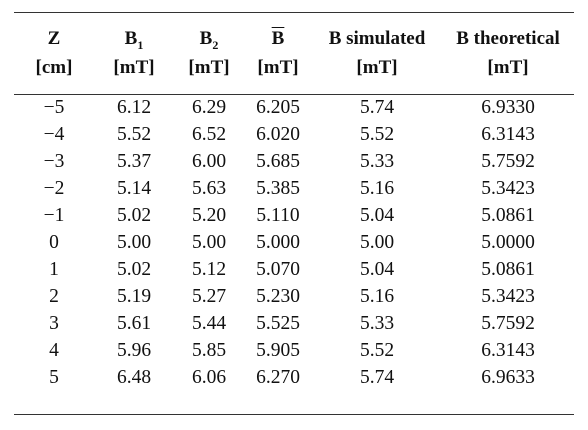  What do you see at coordinates (215, 45) in the screenshot?
I see `header-b2-subscript: 2` at bounding box center [215, 45].